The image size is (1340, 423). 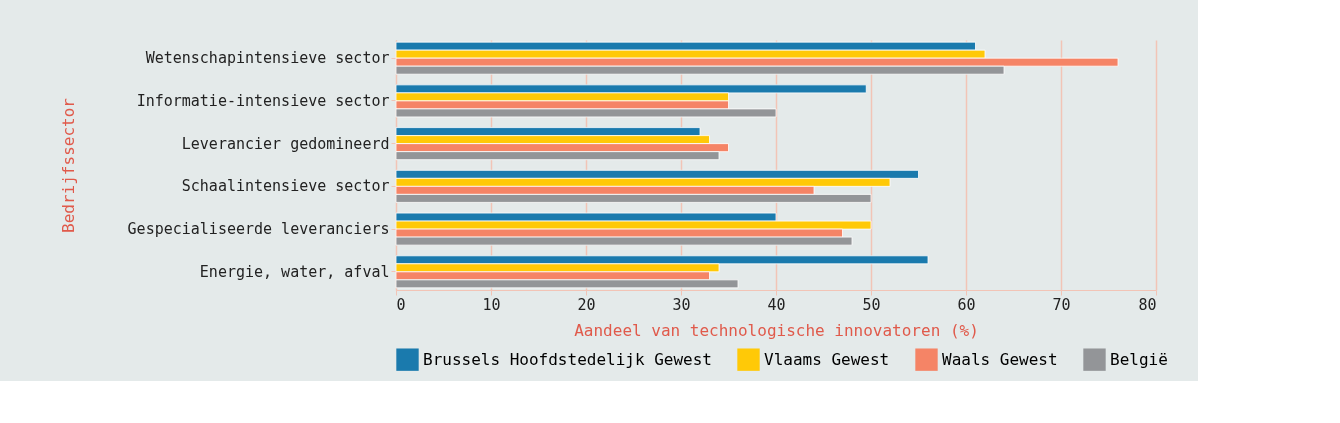 I want to click on y-tick-label: Energie, water, afval, so click(x=294, y=271).